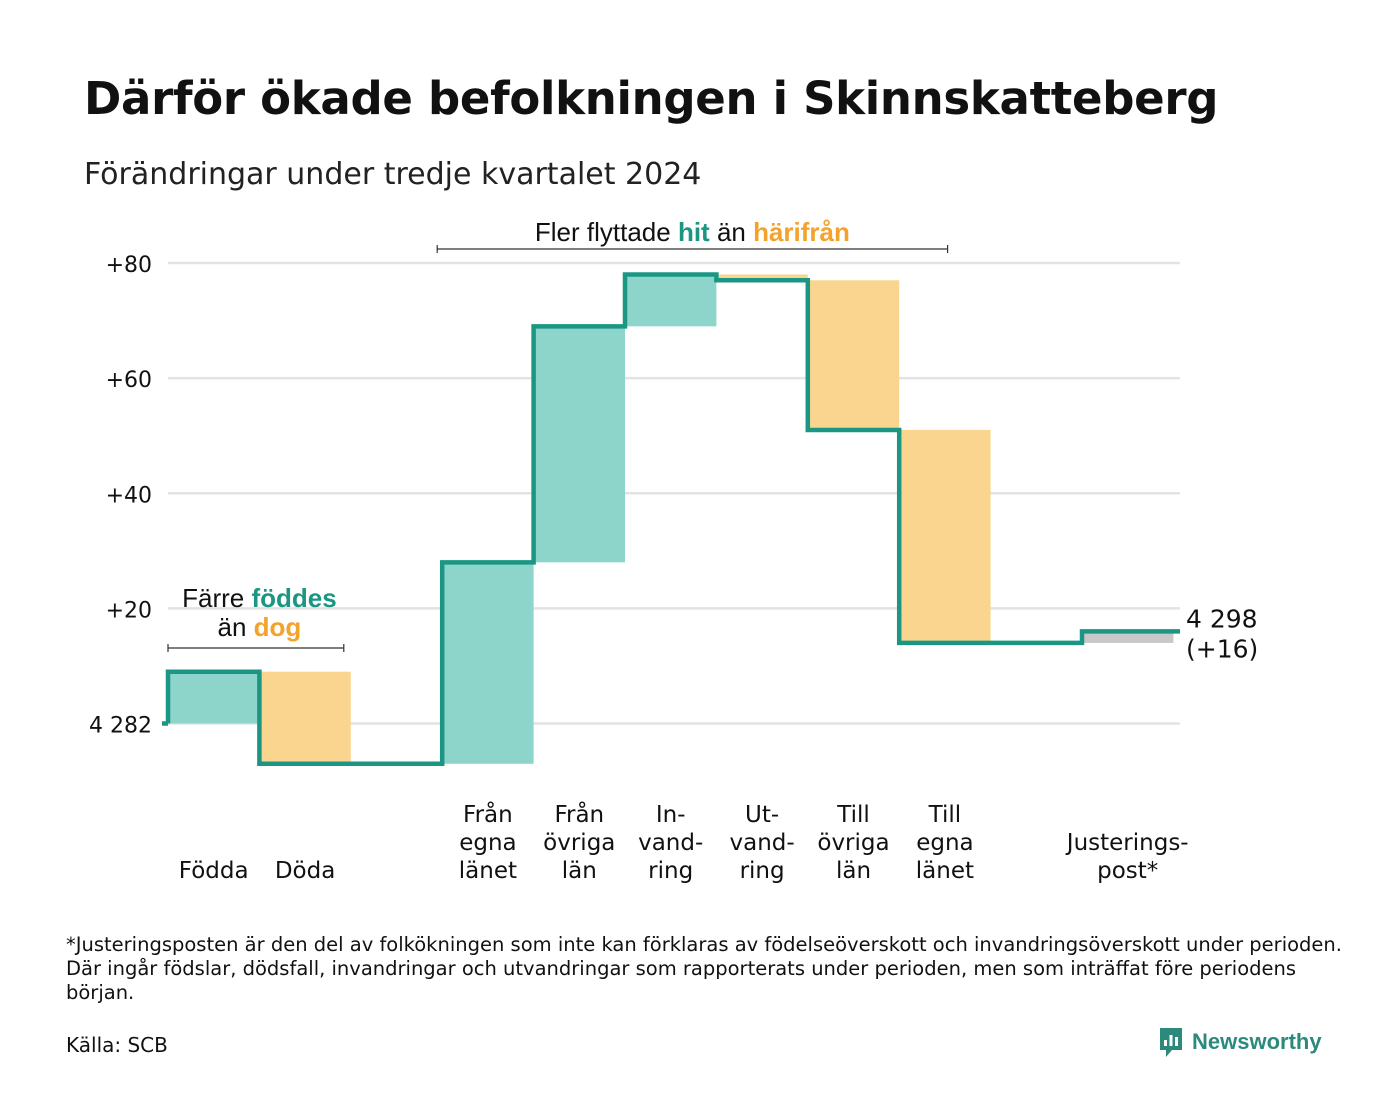 Image resolution: width=1400 pixels, height=1120 pixels. Describe the element at coordinates (129, 610) in the screenshot. I see `y-tick-label: +20` at that location.